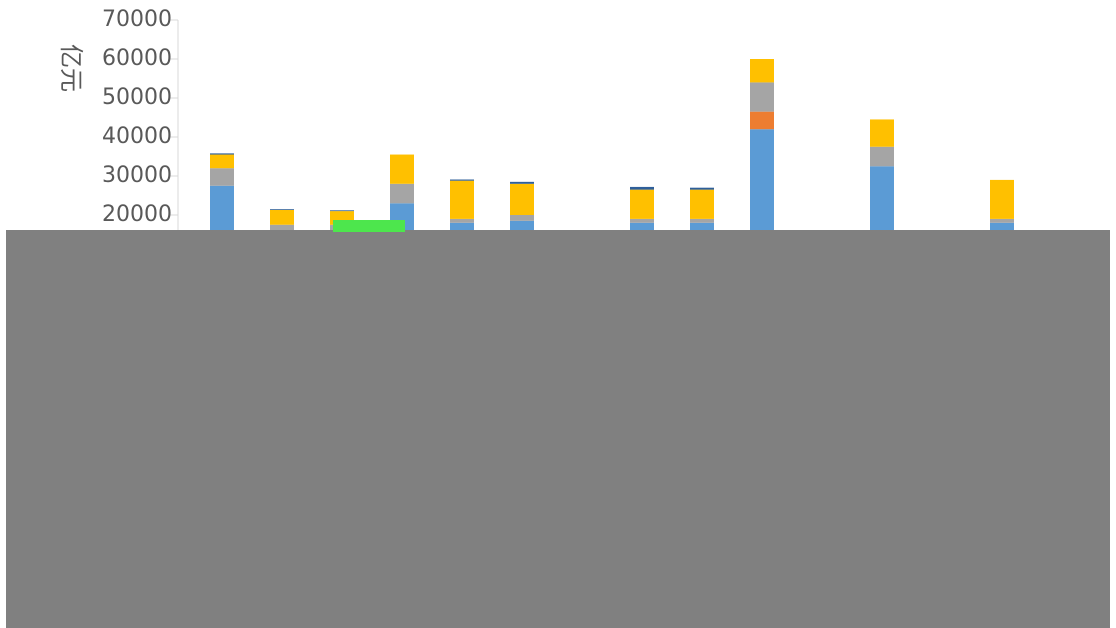 The height and width of the screenshot is (628, 1116). Describe the element at coordinates (137, 214) in the screenshot. I see `y-tick-label: 20000` at that location.